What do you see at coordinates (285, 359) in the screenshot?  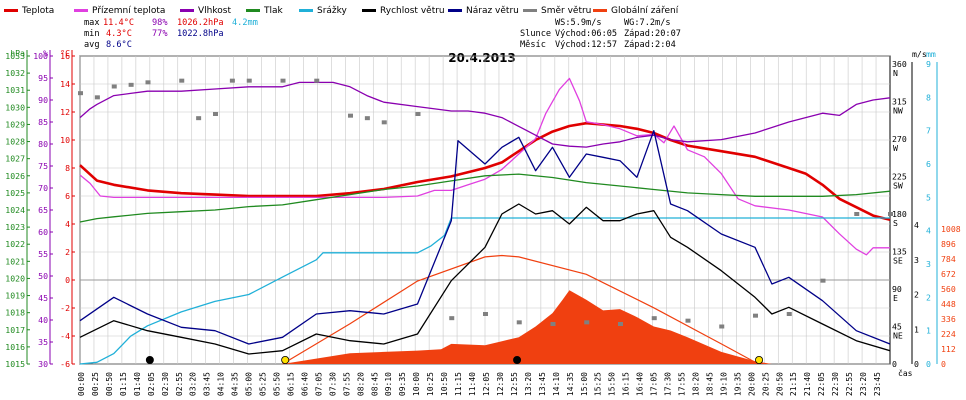 I see `sunrise-marker` at bounding box center [285, 359].